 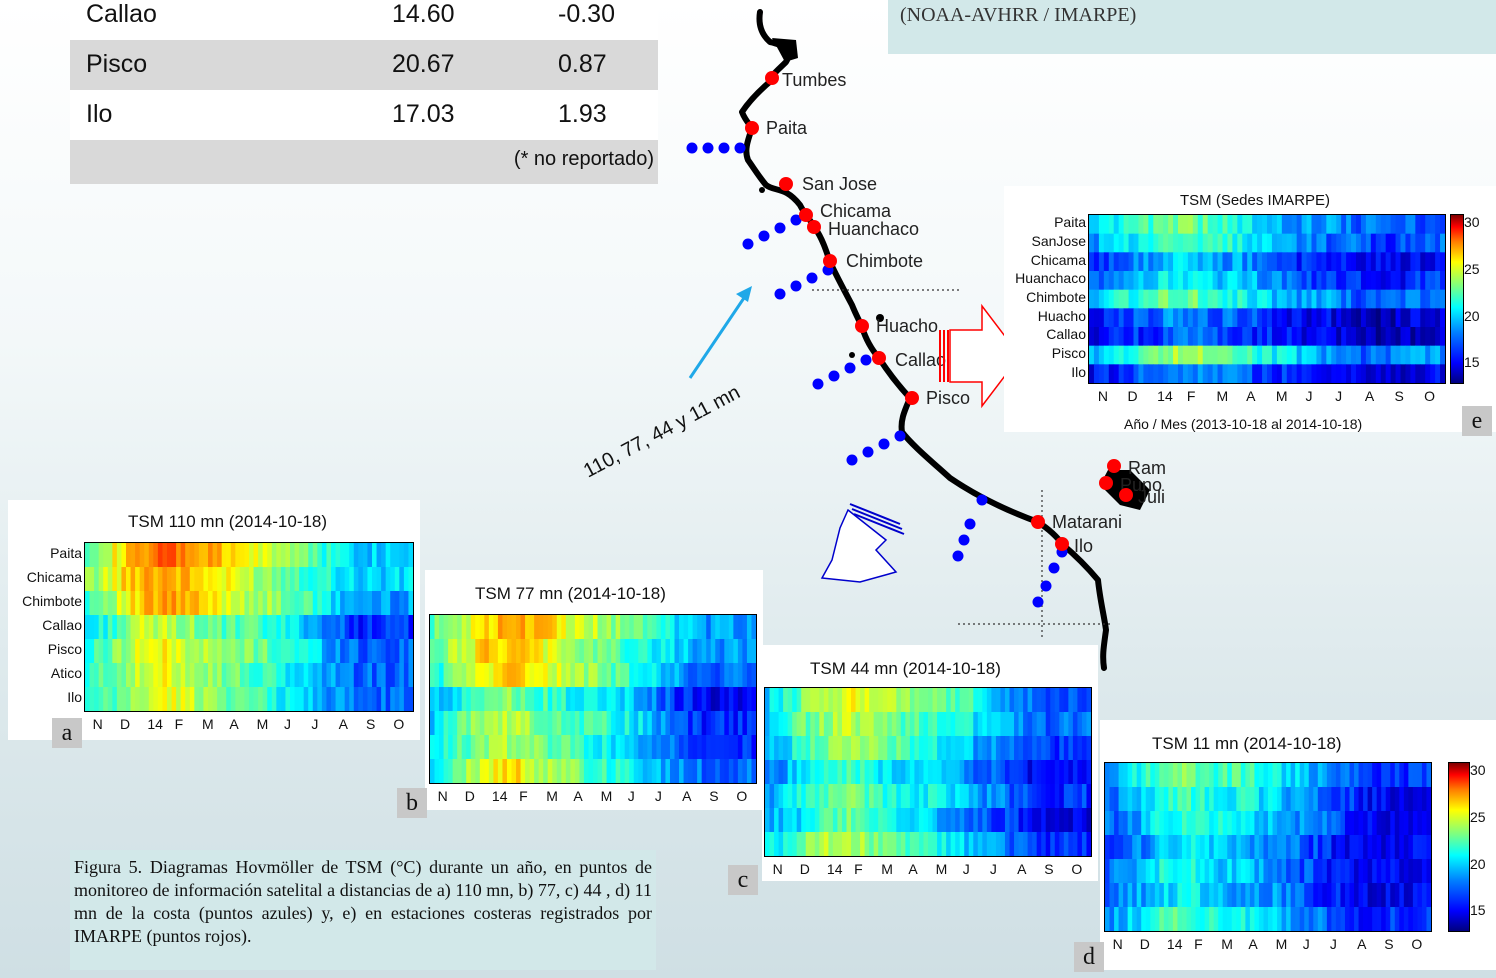 I want to click on panel-c: TSM 44 mn (2014-10-18) N D 14 F M A M J J A S O c, so click(x=913, y=770).